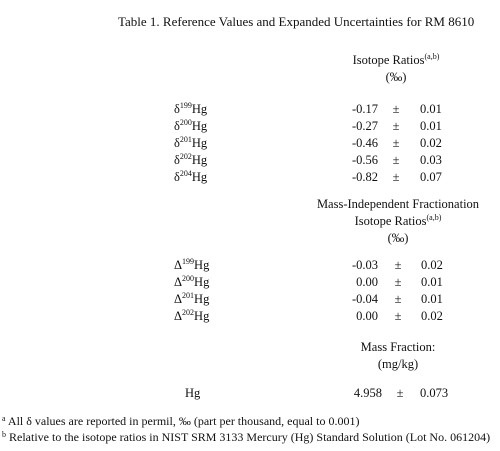 The height and width of the screenshot is (451, 500). Describe the element at coordinates (250, 160) in the screenshot. I see `table-row: δ202Hg -0.56 ± 0.03` at that location.